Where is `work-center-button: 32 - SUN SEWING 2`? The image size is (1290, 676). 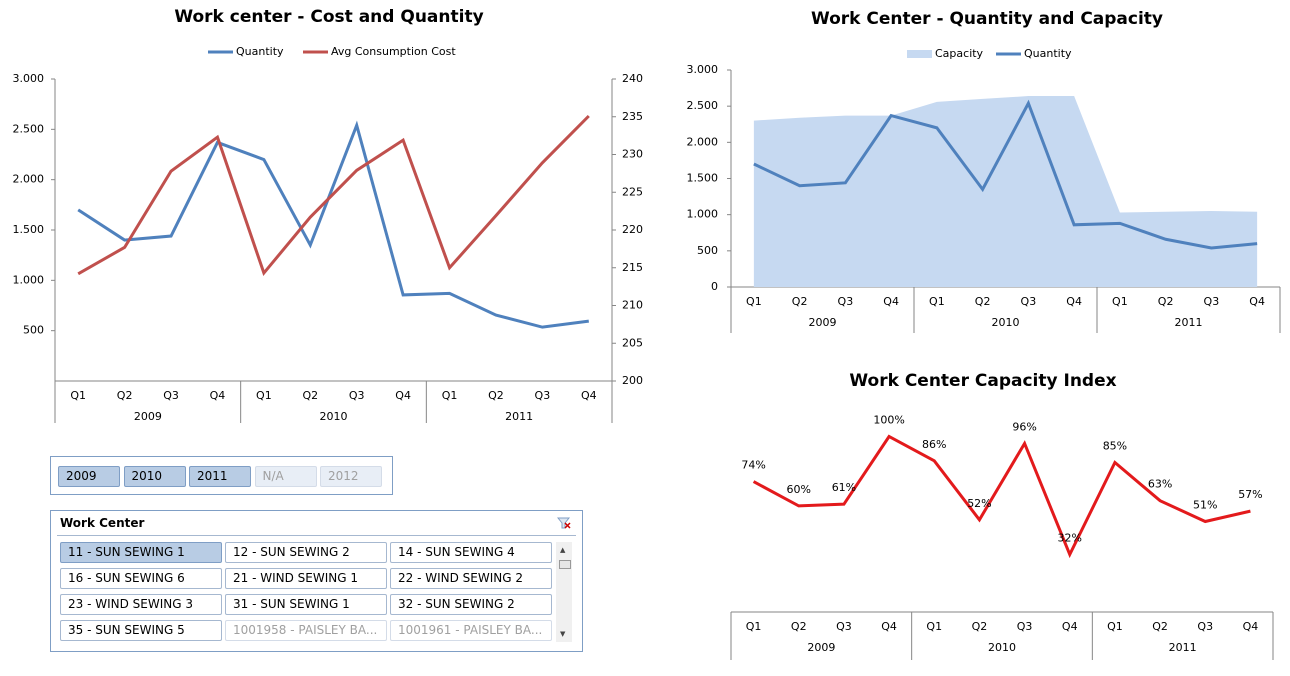 work-center-button: 32 - SUN SEWING 2 is located at coordinates (471, 604).